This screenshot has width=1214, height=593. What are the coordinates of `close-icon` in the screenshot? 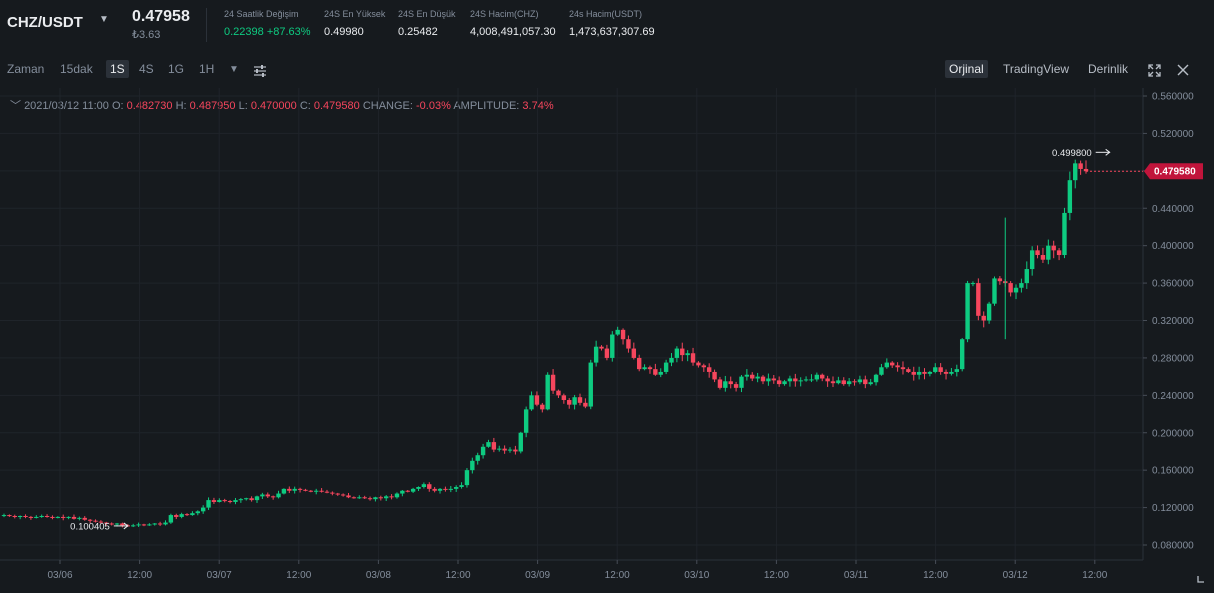 It's located at (1183, 70).